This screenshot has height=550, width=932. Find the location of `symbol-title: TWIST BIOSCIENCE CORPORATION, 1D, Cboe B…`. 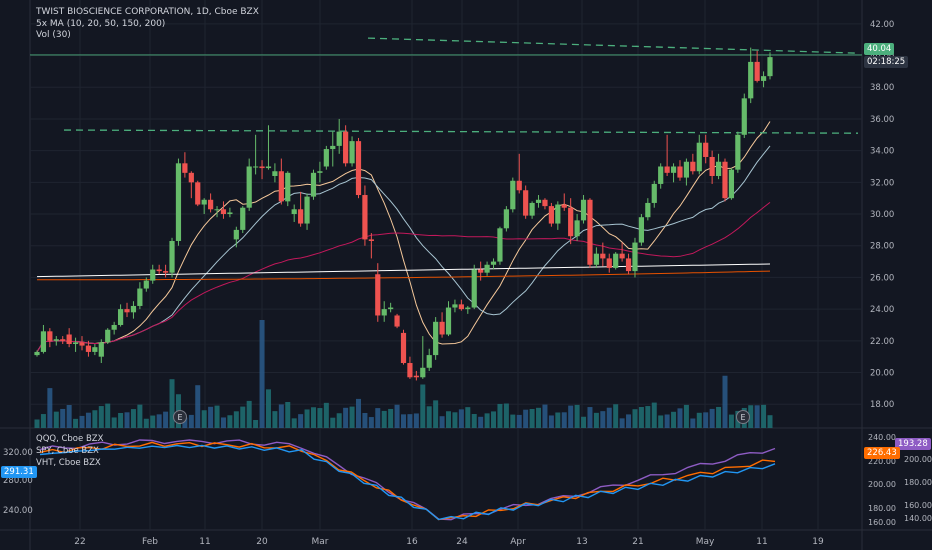

symbol-title: TWIST BIOSCIENCE CORPORATION, 1D, Cboe B… is located at coordinates (147, 12).